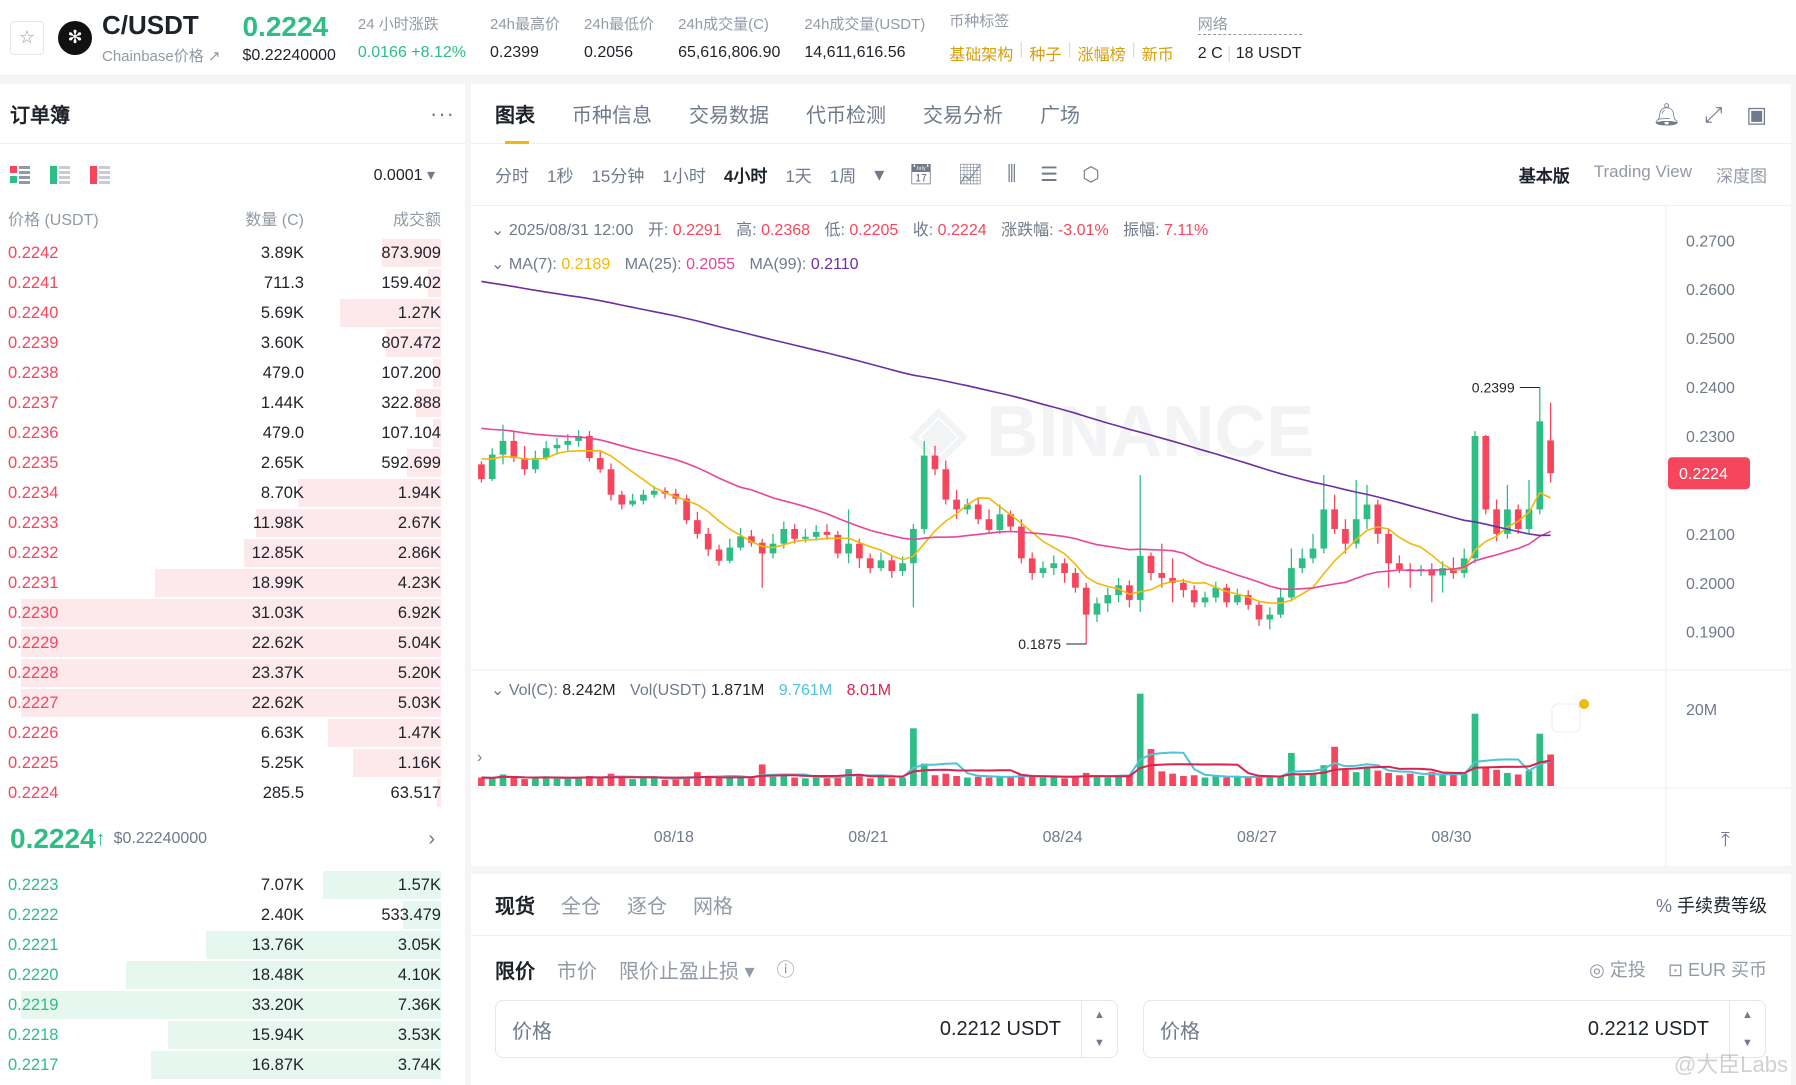 This screenshot has height=1085, width=1796. Describe the element at coordinates (1741, 176) in the screenshot. I see `view-depth: 深度图` at that location.